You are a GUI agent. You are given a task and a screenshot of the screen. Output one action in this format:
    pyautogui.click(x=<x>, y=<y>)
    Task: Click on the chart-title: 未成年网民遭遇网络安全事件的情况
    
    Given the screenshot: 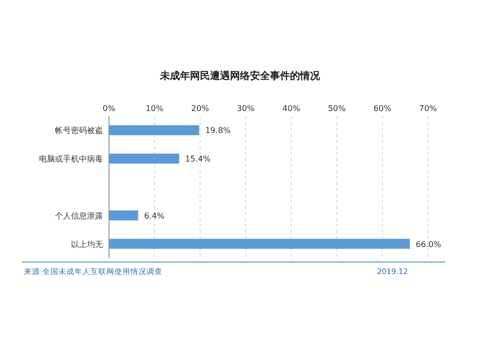 What is the action you would take?
    pyautogui.click(x=240, y=76)
    